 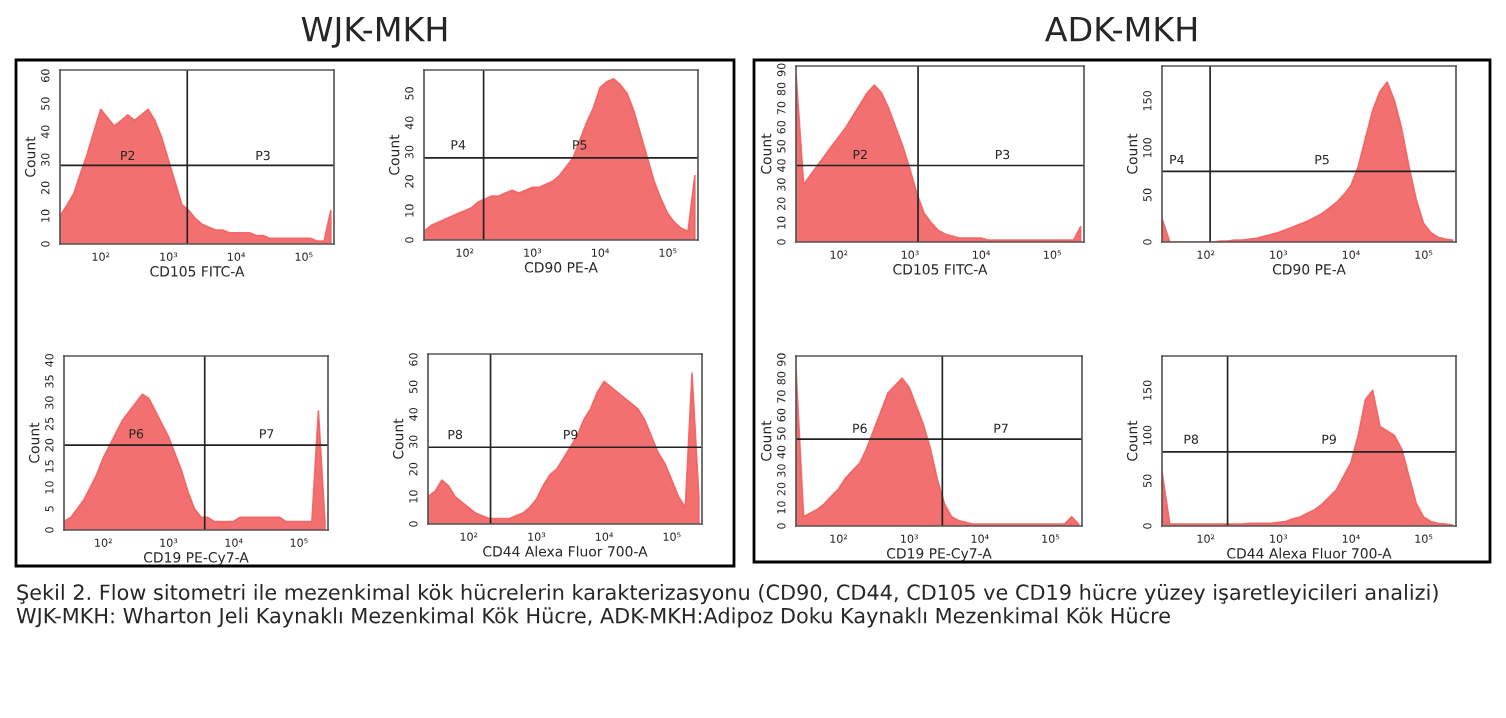 What do you see at coordinates (727, 606) in the screenshot?
I see `text: Şekil 2. Flow sitometri ile mezenkimal kök hücrelerin karakterizasyonu (CD90, CD44, CD105 ve CD19 hücre yüzey işaretleyicileri analizi) WJK-MKH: Wharton Jeli Kaynaklı Mezenkimal Kök Hücre, ADK-MKH:Adipoz Doku Kaynaklı Mezenkimal Kök Hücre` at bounding box center [727, 606].